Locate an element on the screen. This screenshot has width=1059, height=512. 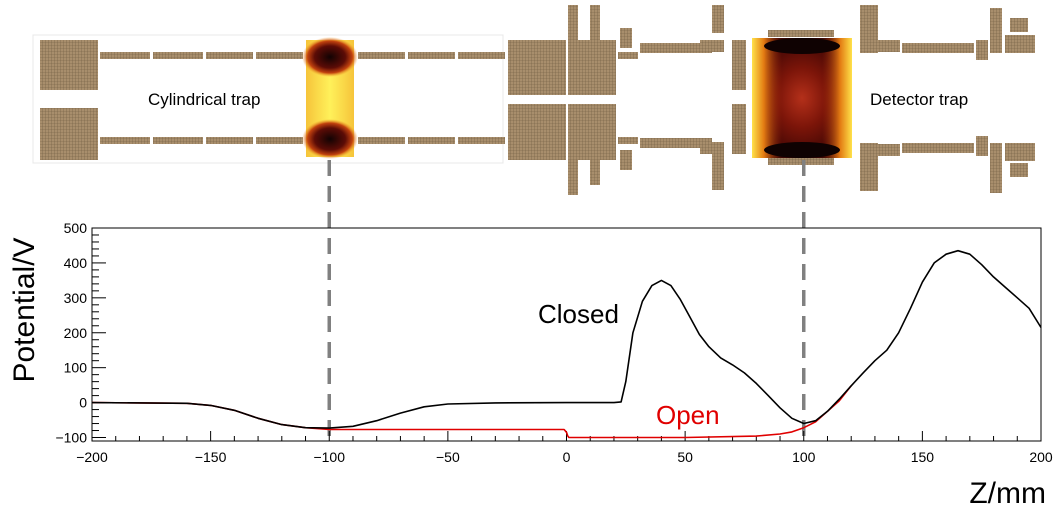
x-tick-label: 100 is located at coordinates (804, 457).